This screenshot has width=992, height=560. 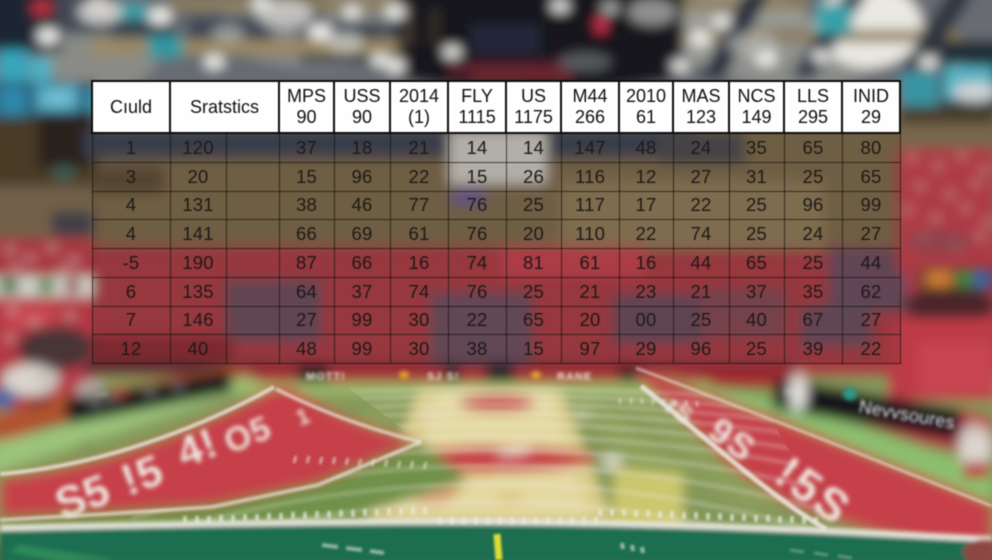 I want to click on svg-text: MOTT!, so click(x=326, y=377).